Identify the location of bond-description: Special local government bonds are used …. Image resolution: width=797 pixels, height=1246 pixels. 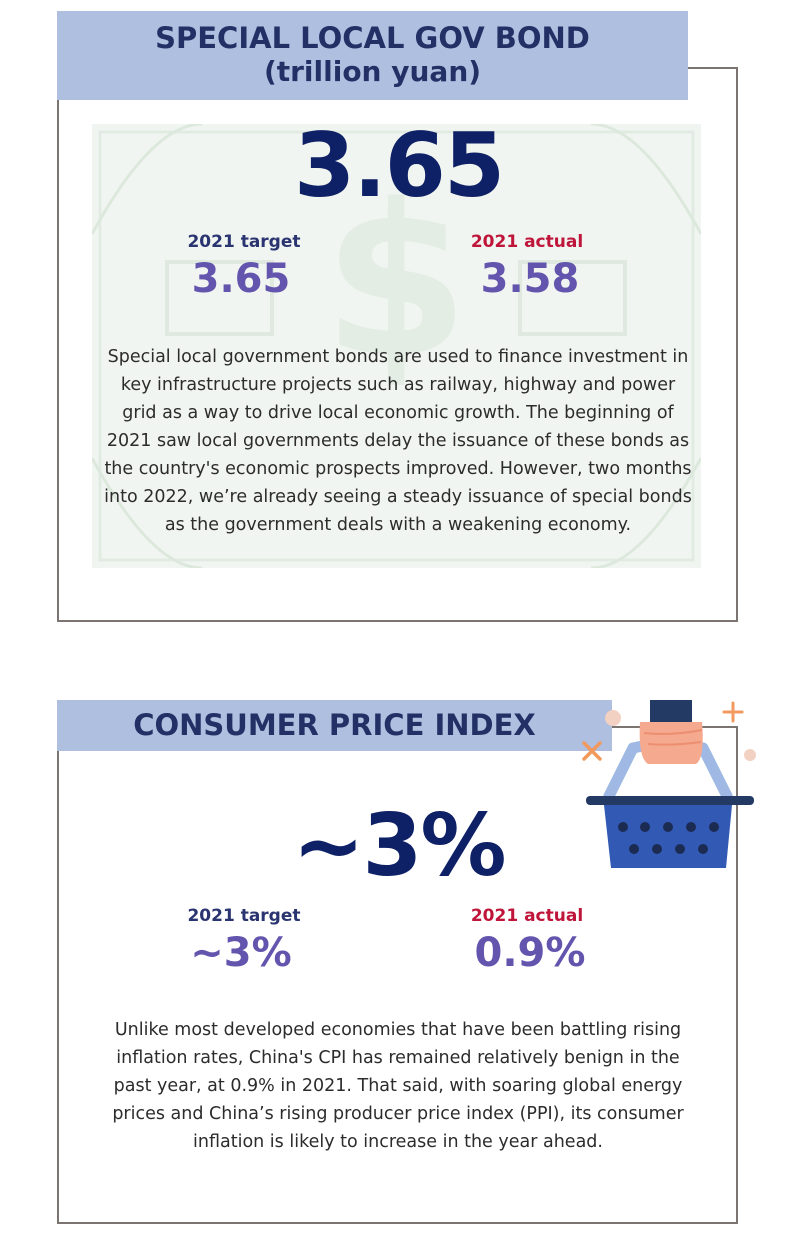
(398, 441).